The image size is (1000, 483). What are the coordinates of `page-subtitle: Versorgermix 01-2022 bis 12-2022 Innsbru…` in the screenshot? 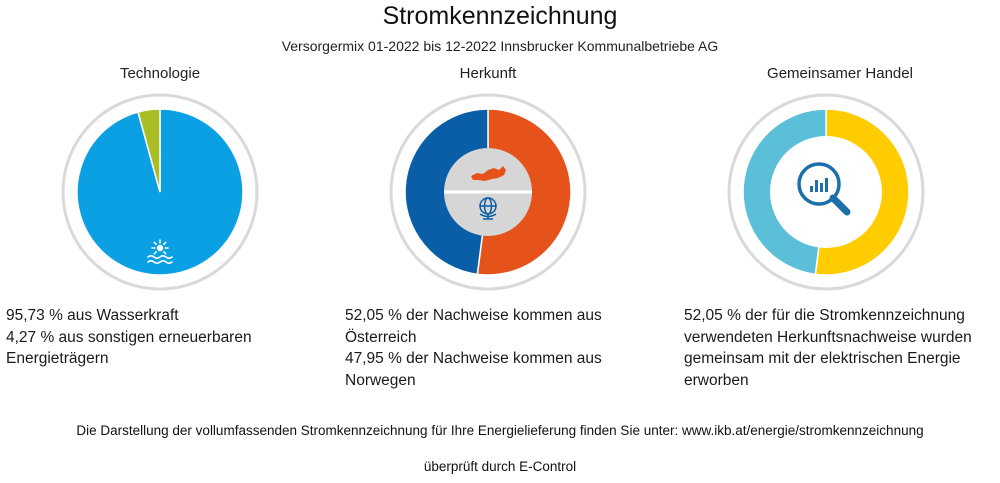 It's located at (500, 46).